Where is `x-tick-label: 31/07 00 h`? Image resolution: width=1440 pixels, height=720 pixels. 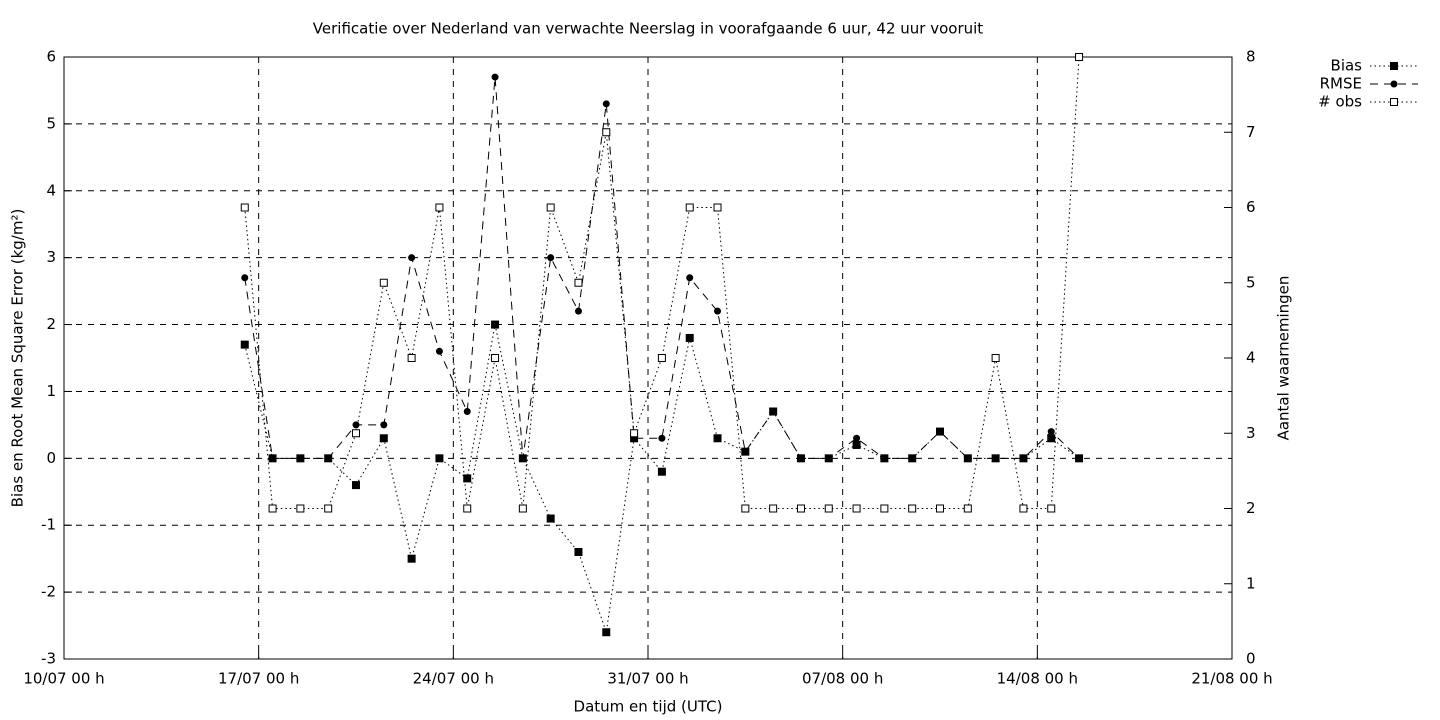 x-tick-label: 31/07 00 h is located at coordinates (647, 679).